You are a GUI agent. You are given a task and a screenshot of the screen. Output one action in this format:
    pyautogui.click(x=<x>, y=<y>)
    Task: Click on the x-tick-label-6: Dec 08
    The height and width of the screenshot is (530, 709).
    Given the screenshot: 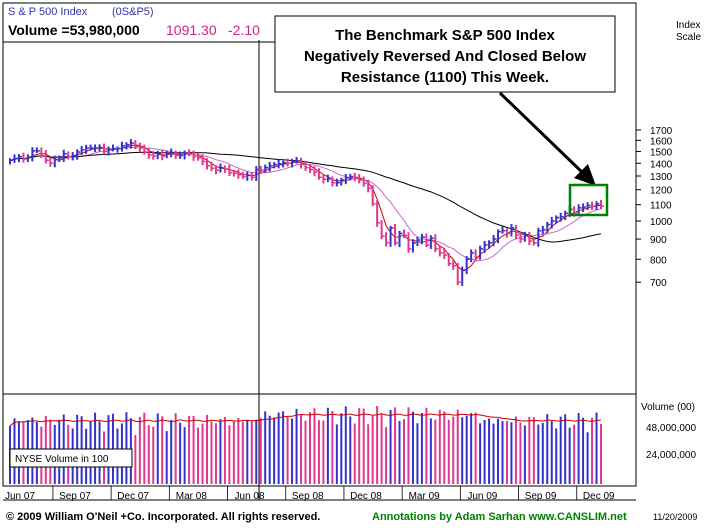 What is the action you would take?
    pyautogui.click(x=366, y=496)
    